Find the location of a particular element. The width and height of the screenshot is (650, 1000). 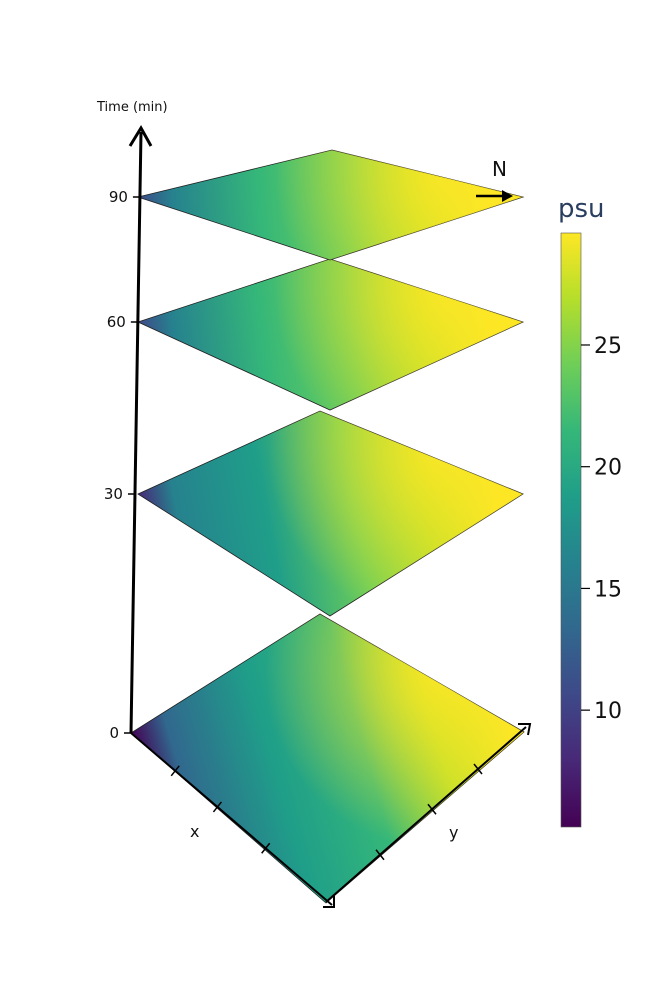

colorbar: psu 10 15 20 25 is located at coordinates (590, 511).